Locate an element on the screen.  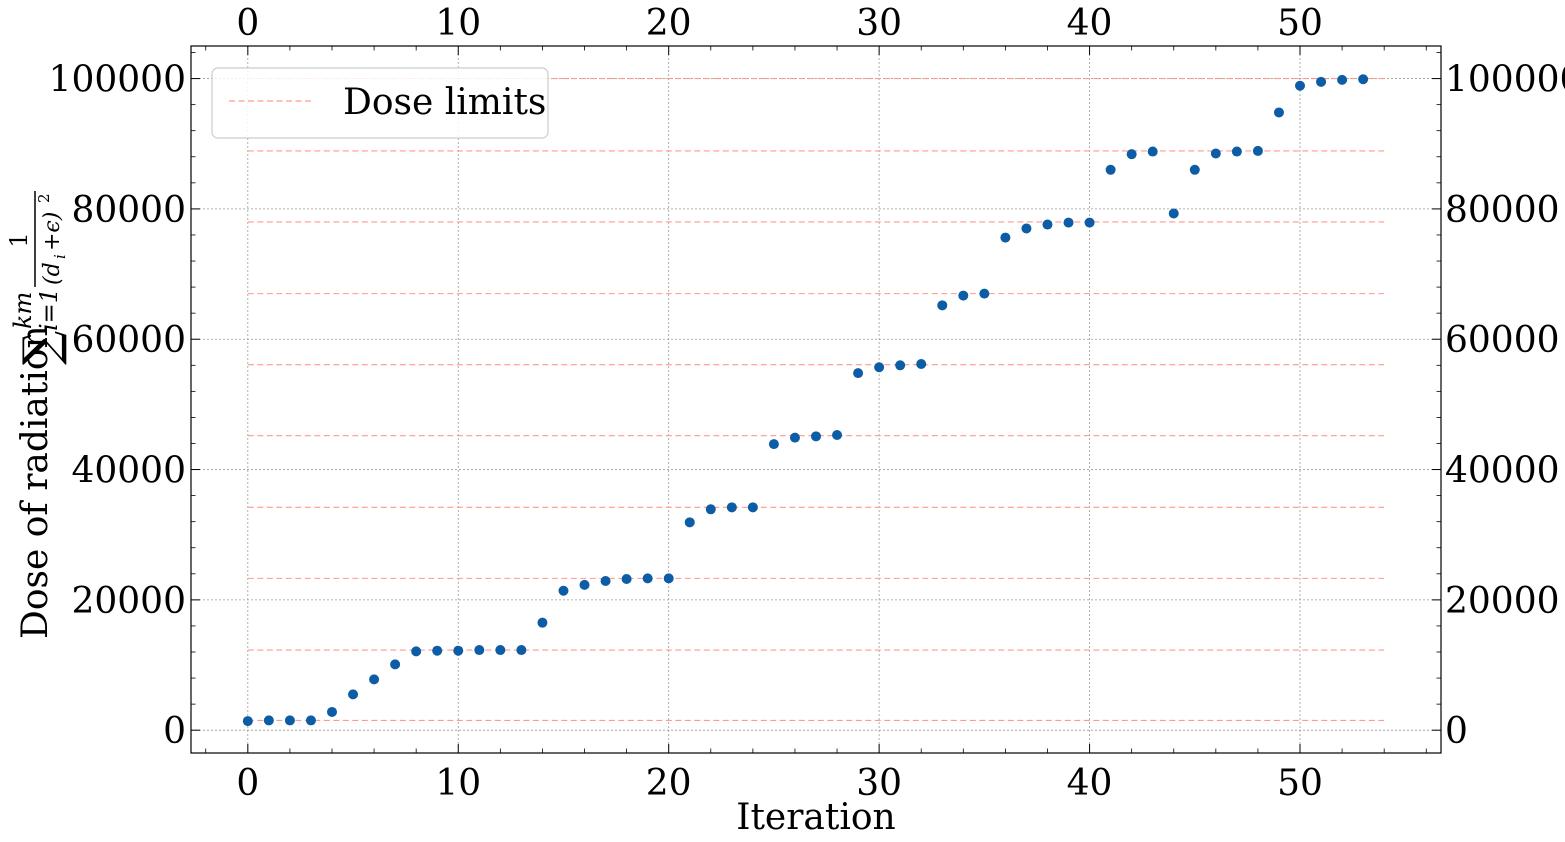
legend-box is located at coordinates (380, 103).